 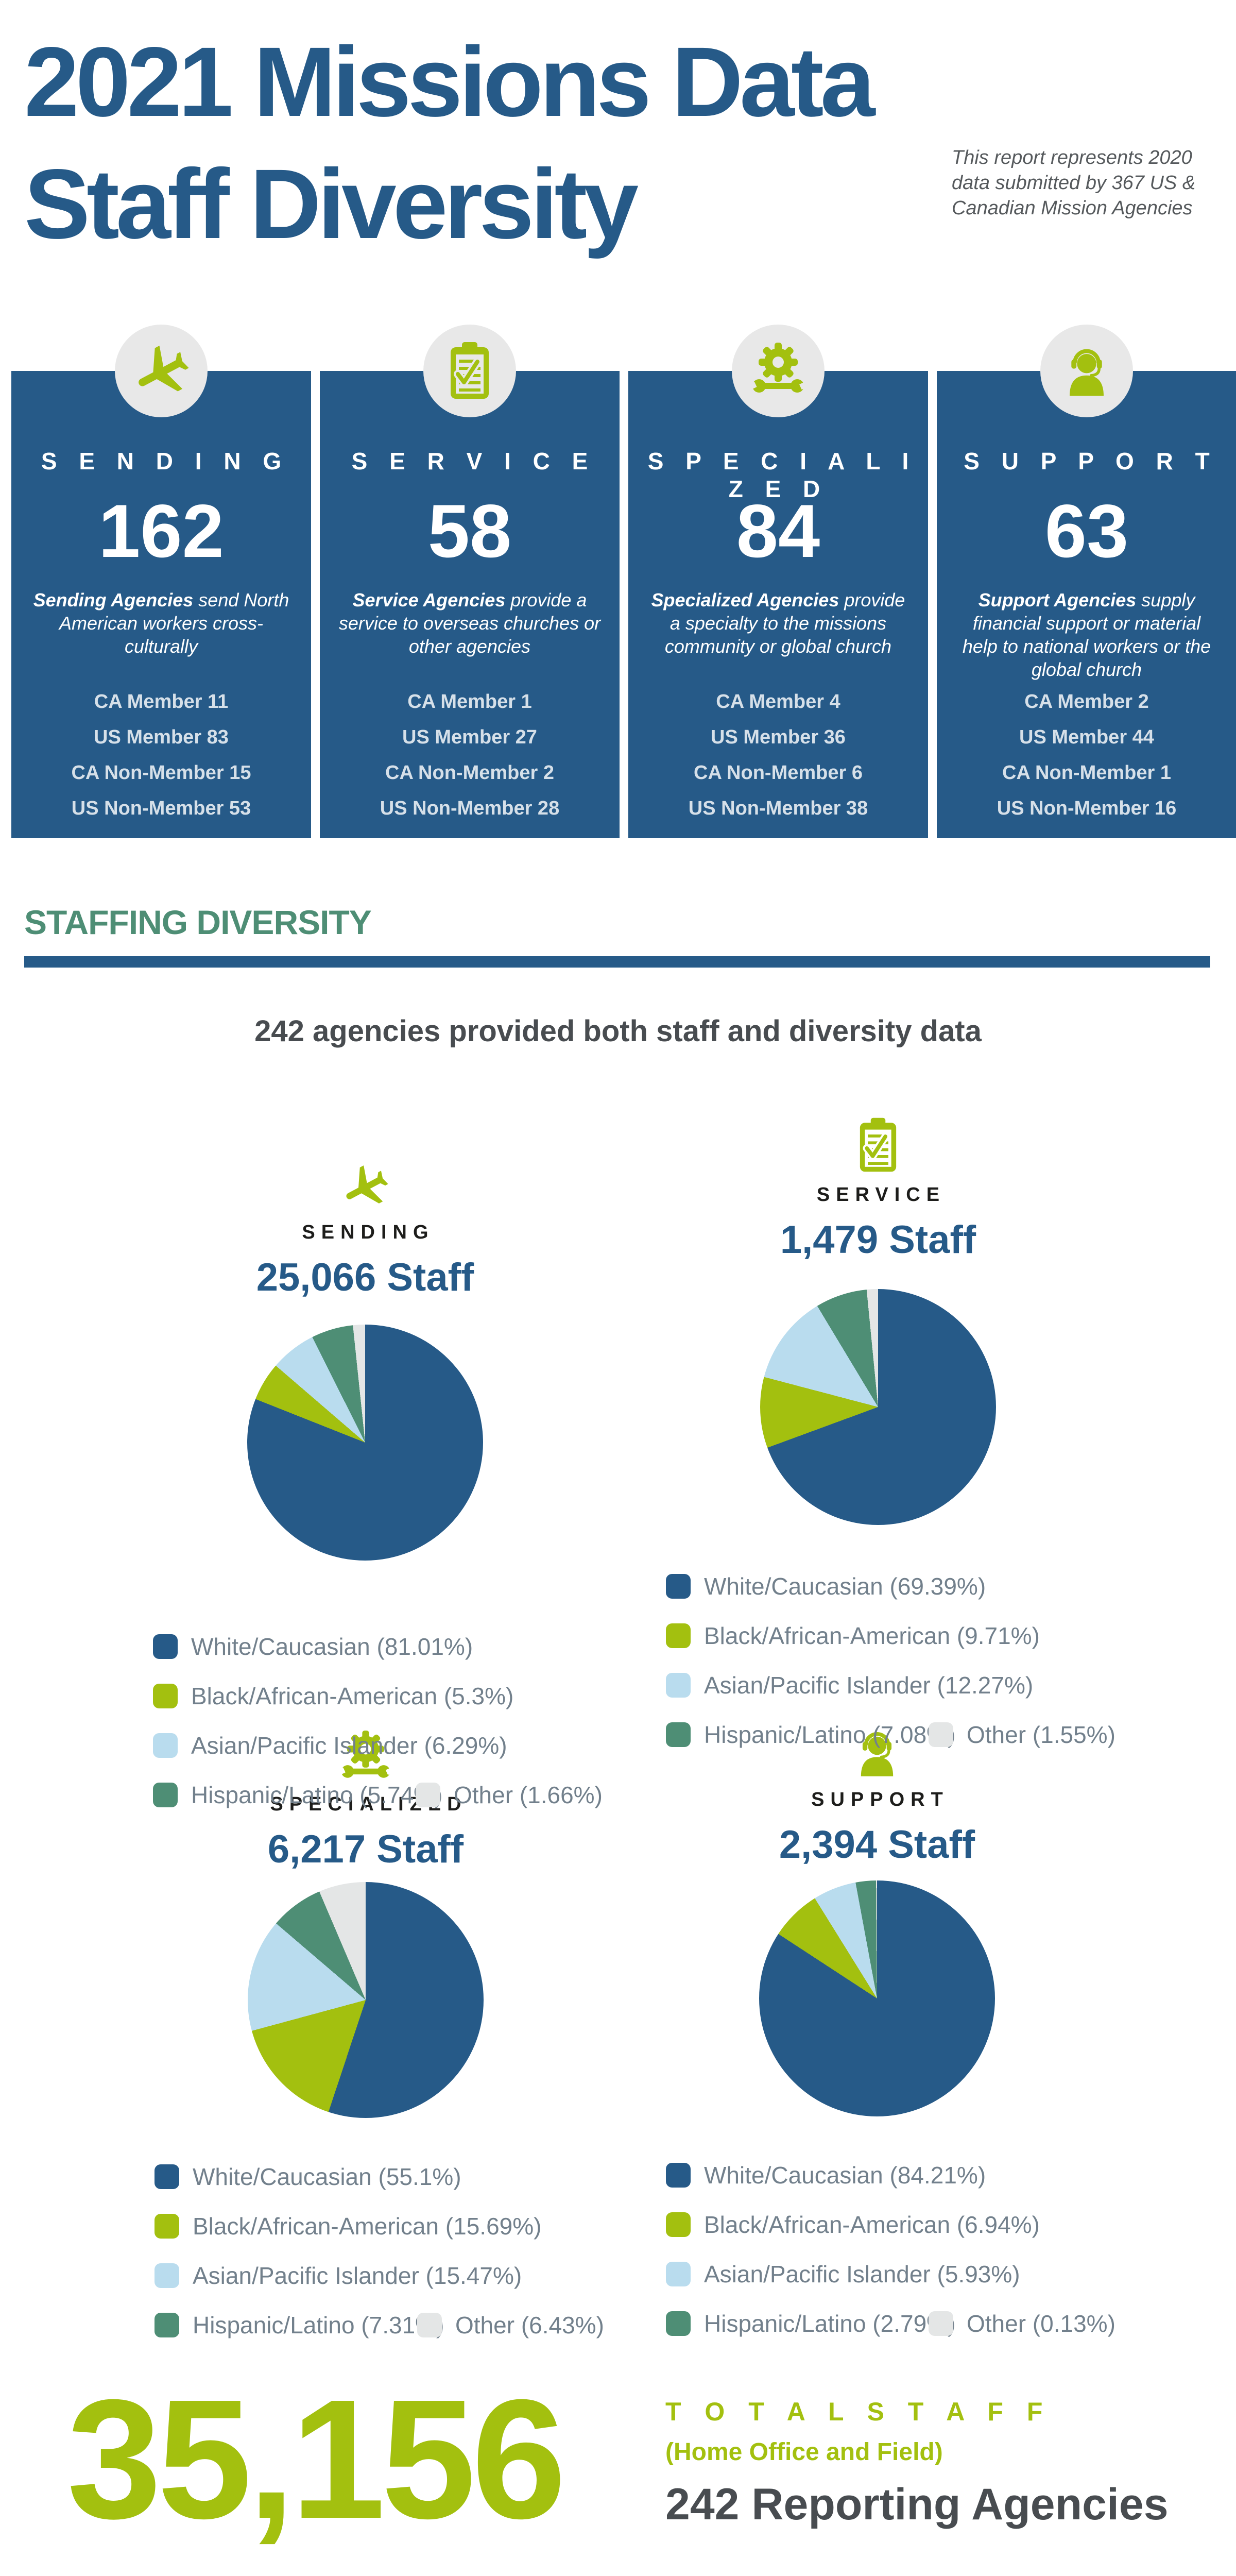 I want to click on legend-item: White/Caucasian (84.21%), so click(x=826, y=2175).